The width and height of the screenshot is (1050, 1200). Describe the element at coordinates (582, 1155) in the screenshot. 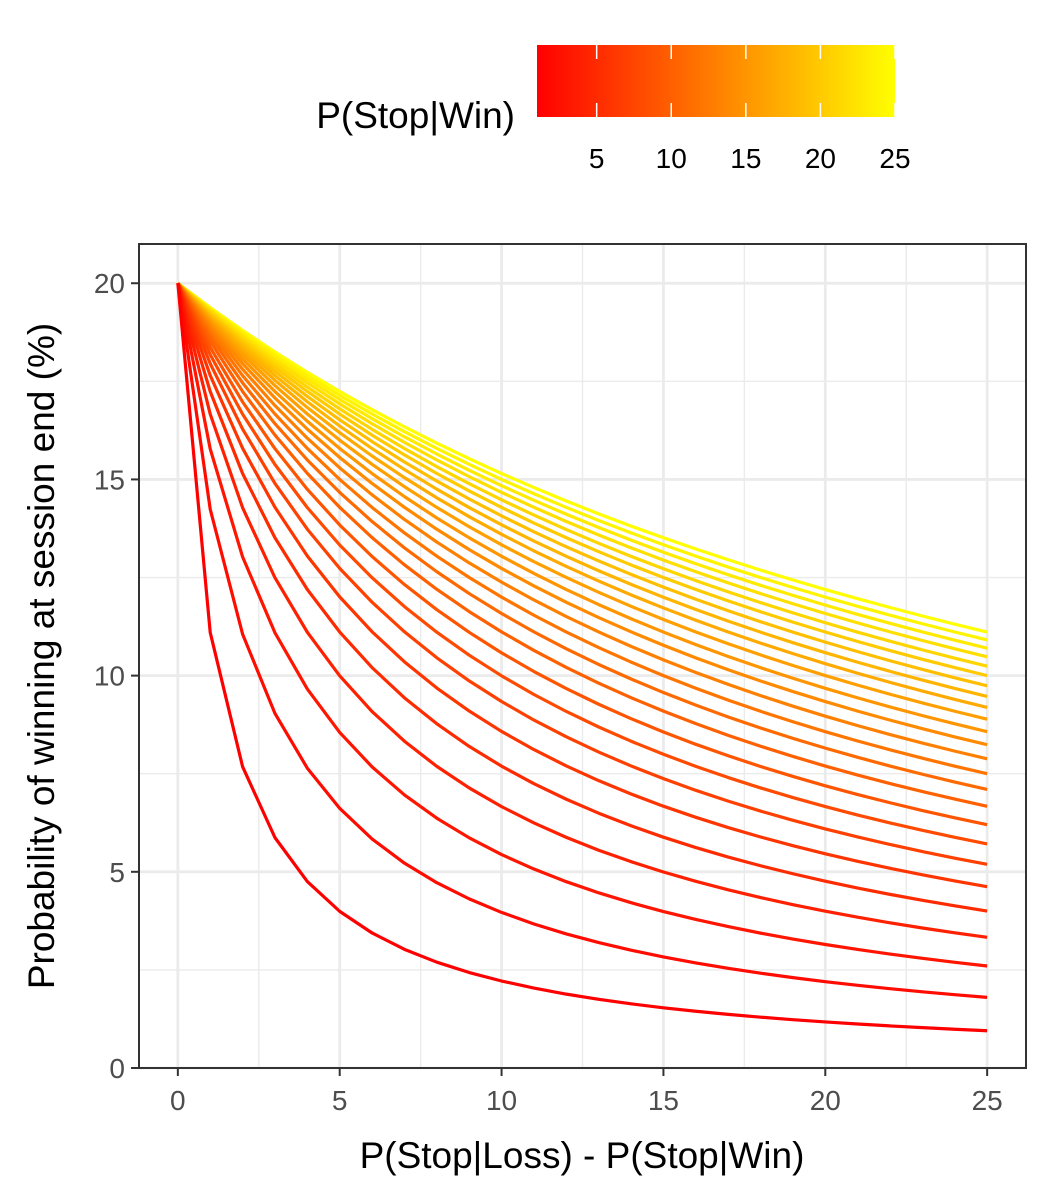

I see `x-axis-title: P(Stop|Loss) - P(Stop|Win)` at that location.